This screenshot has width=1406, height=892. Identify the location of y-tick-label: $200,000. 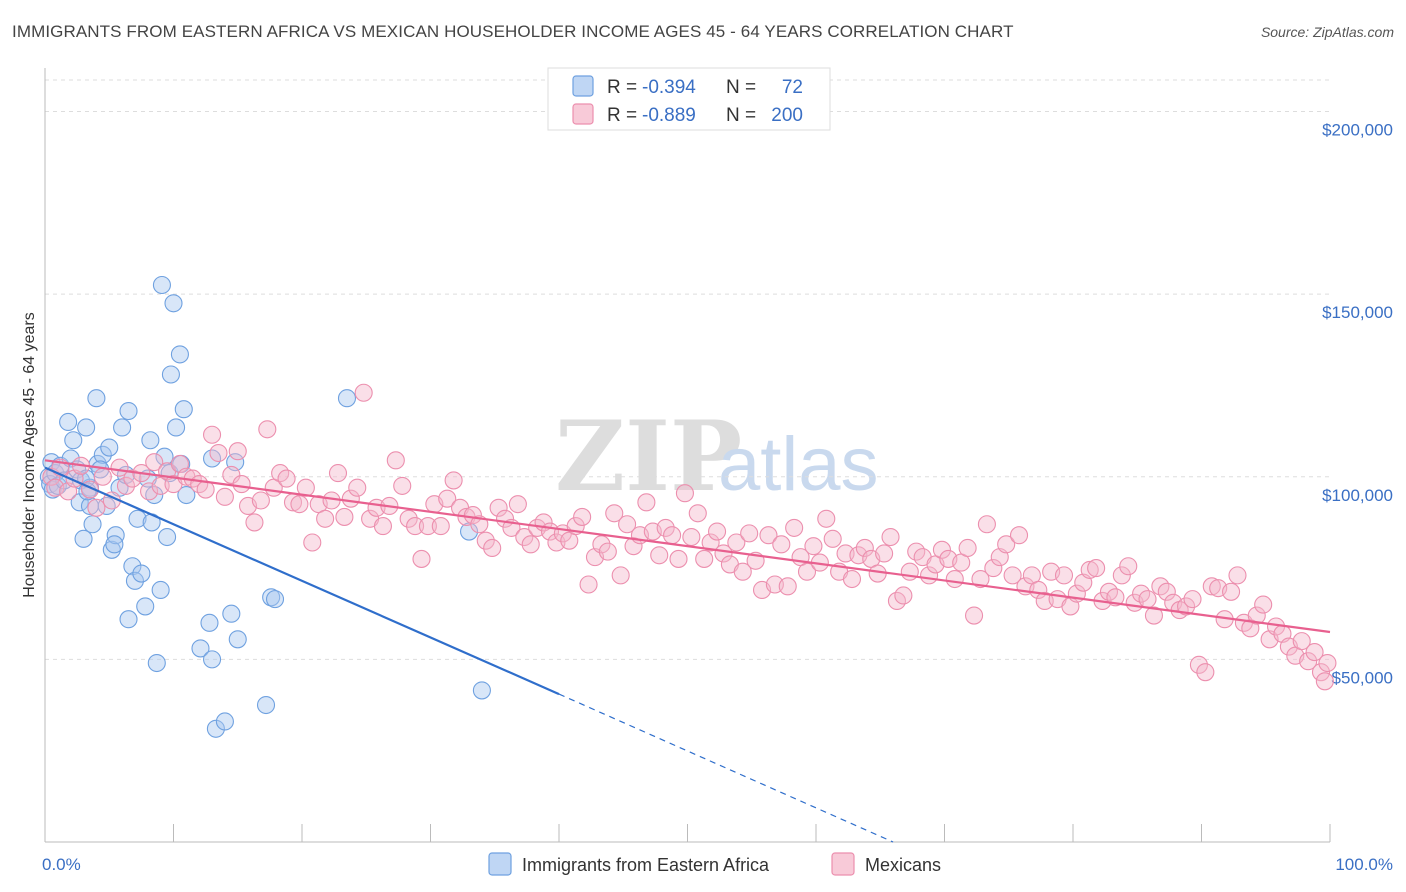
(1357, 130).